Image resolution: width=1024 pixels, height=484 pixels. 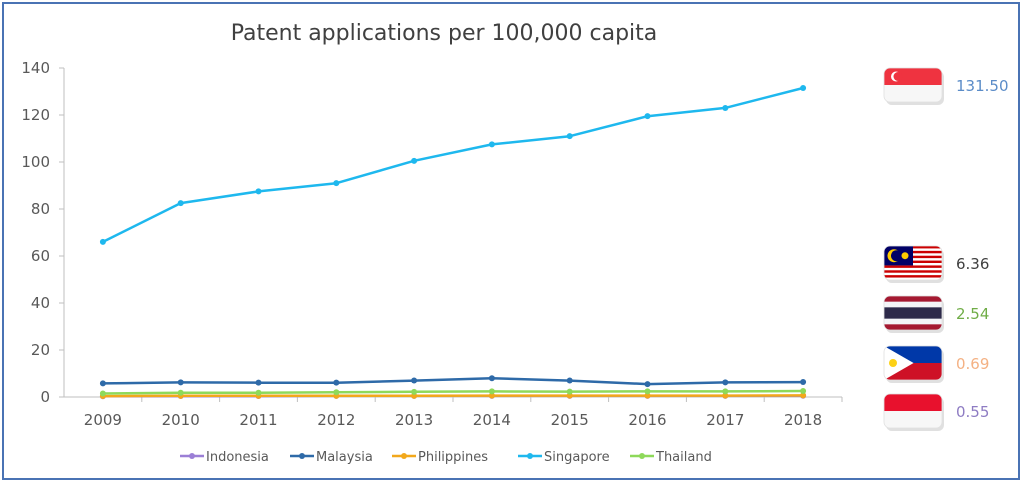 I want to click on y-tick-label: 20, so click(x=40, y=350).